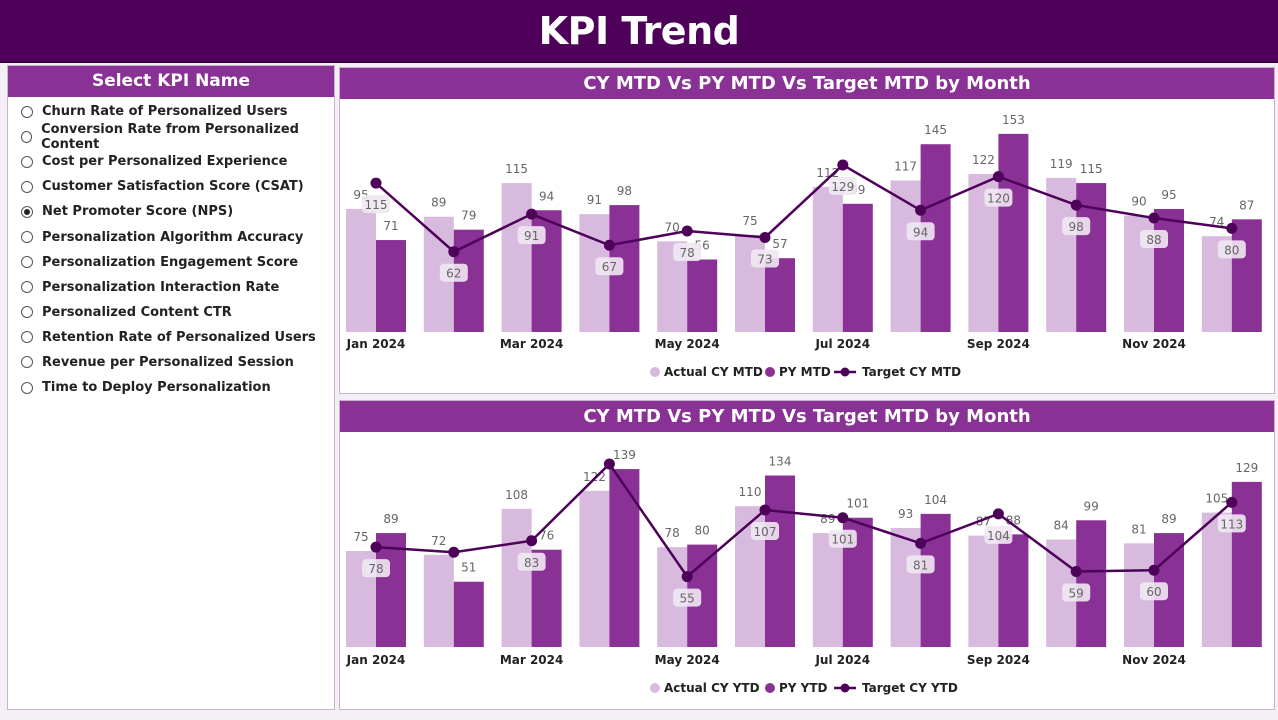  I want to click on legend-label: Target CY MTD, so click(911, 372).